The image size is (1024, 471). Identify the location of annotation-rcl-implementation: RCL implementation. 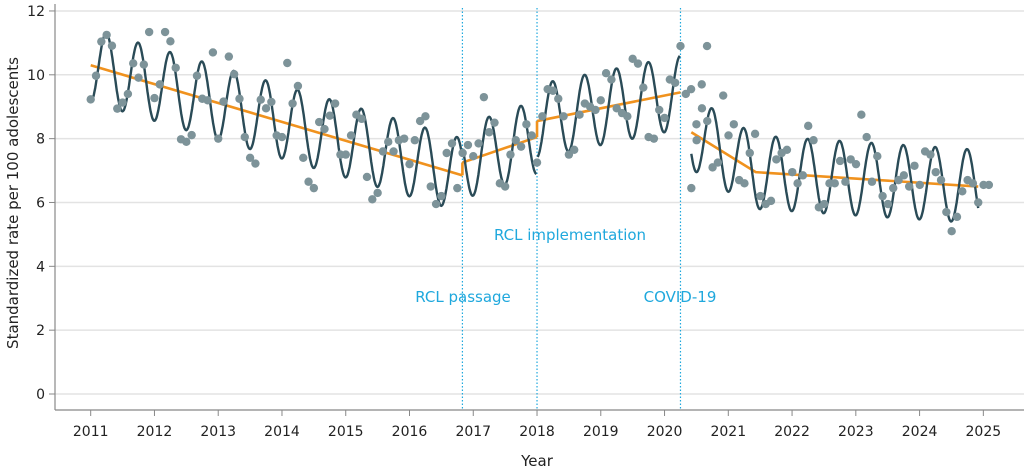
(570, 235).